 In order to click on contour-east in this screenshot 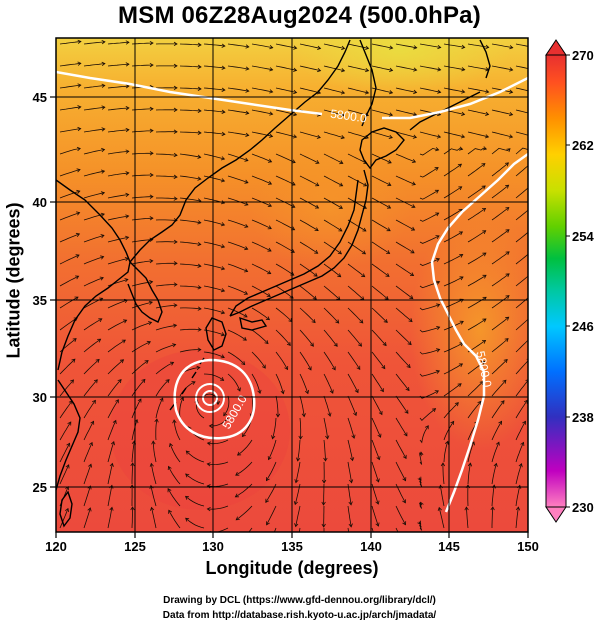, I will do `click(479, 332)`.